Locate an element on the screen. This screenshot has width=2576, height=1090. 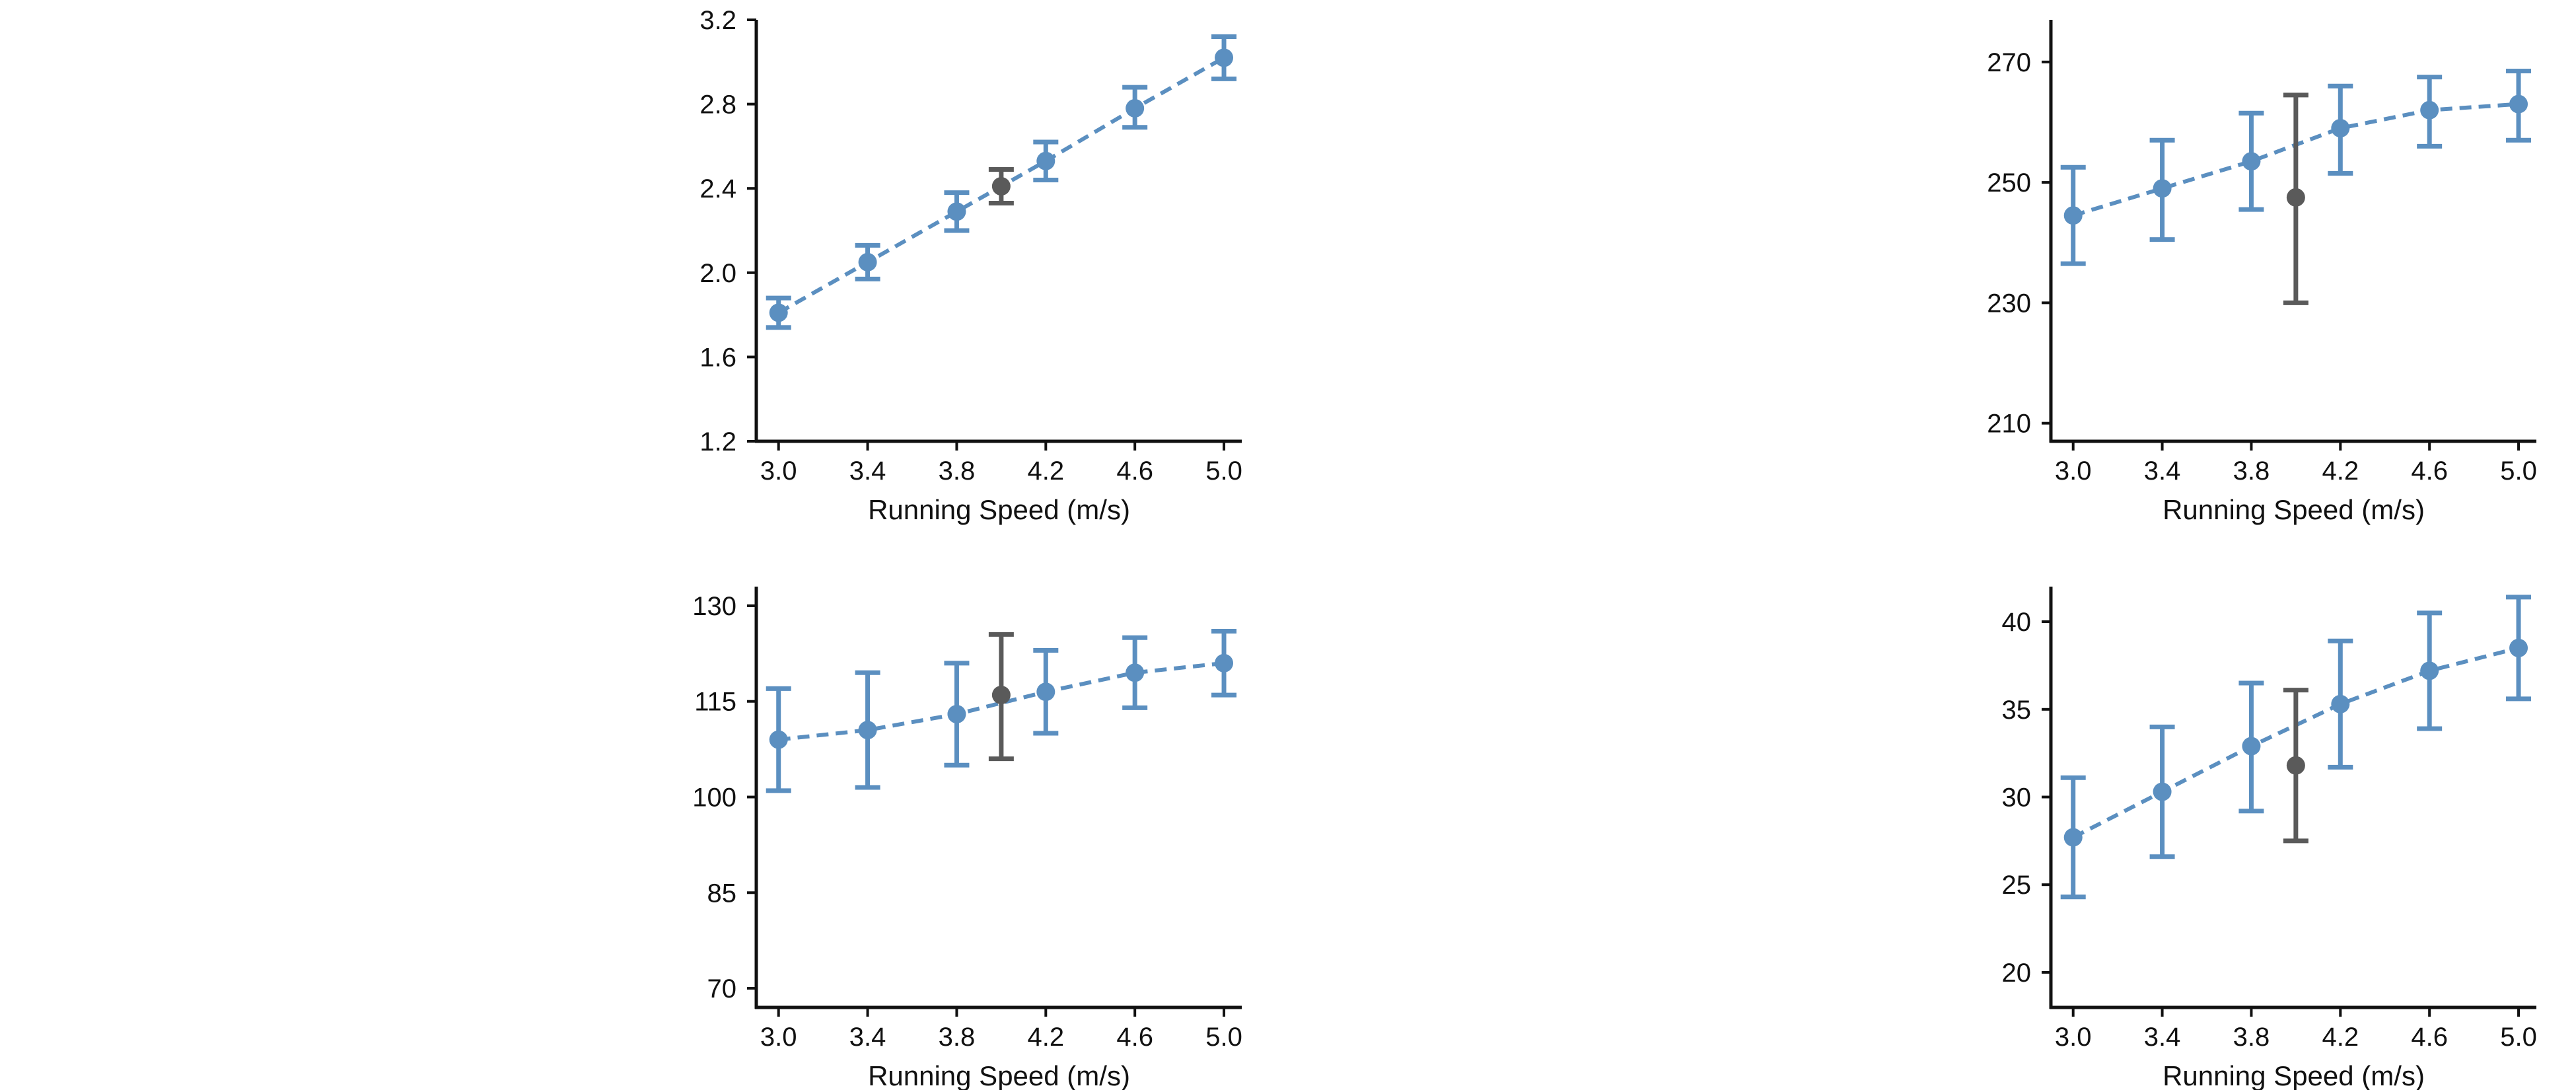
y-tick-label: 230 is located at coordinates (2009, 303).